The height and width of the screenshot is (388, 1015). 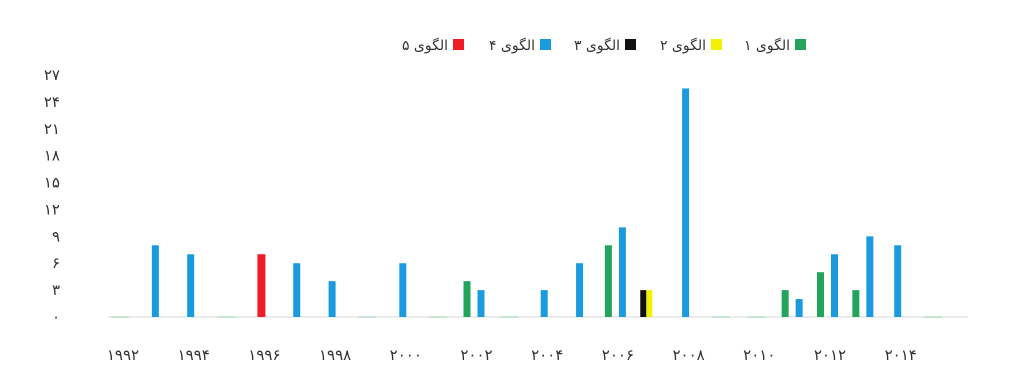 What do you see at coordinates (547, 355) in the screenshot?
I see `x-tick-label: ۲۰۰۴` at bounding box center [547, 355].